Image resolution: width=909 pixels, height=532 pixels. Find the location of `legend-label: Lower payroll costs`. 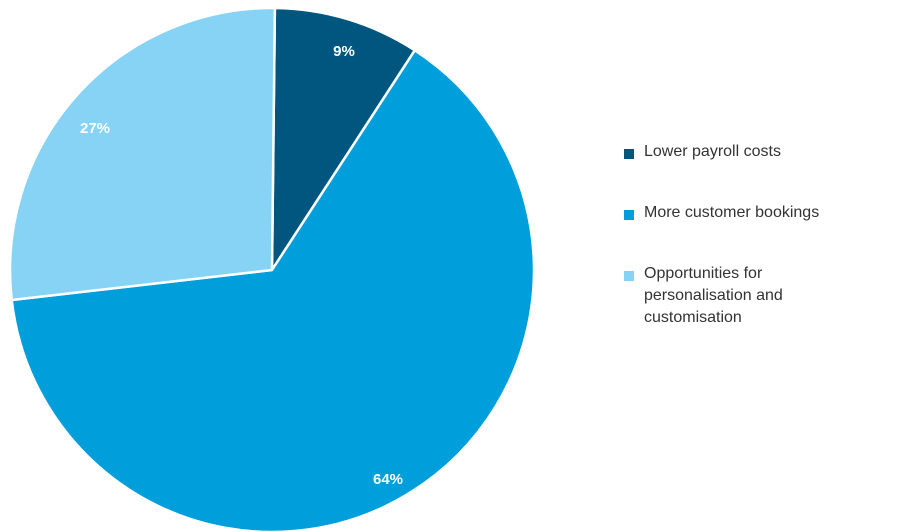

legend-label: Lower payroll costs is located at coordinates (712, 151).